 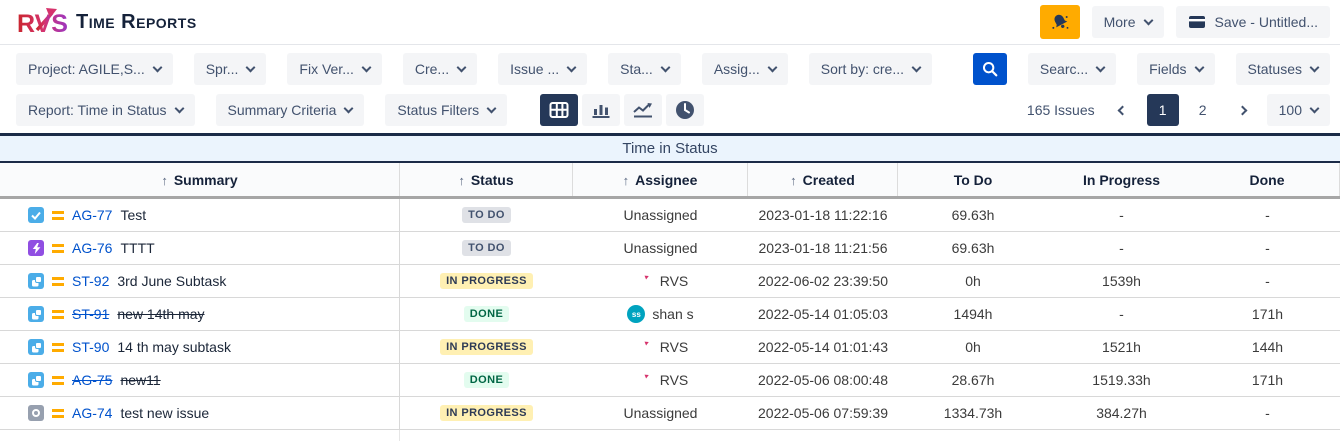 I want to click on prev-page-button, so click(x=1123, y=110).